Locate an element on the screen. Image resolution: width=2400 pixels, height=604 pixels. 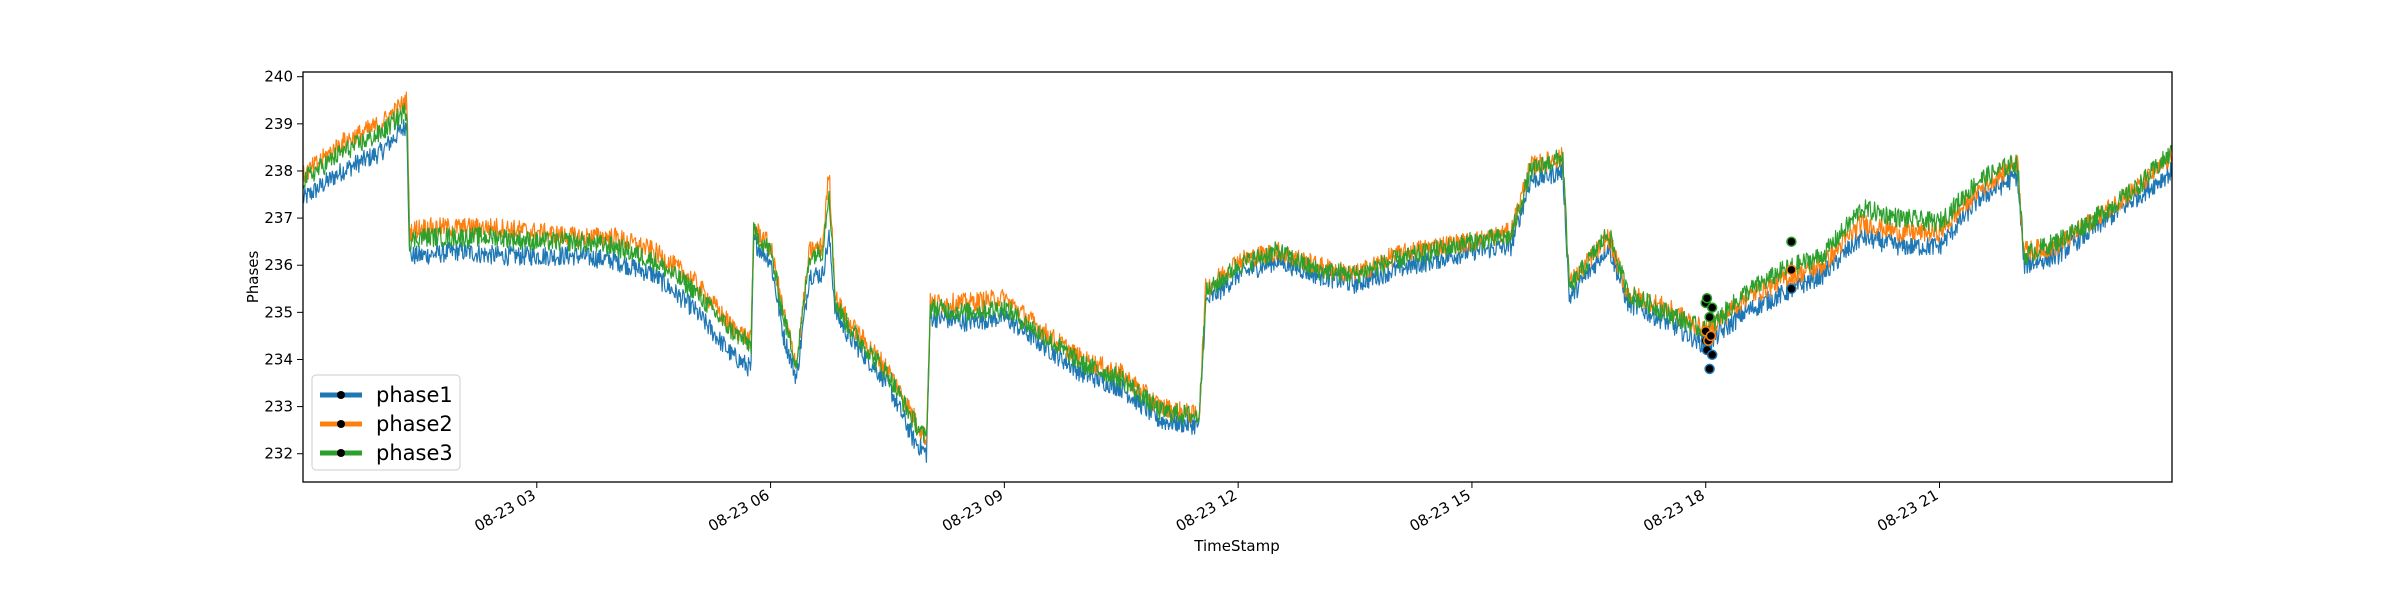
y-axis: 232 233 234 235 236 237 238 239 240 is located at coordinates (283, 265).